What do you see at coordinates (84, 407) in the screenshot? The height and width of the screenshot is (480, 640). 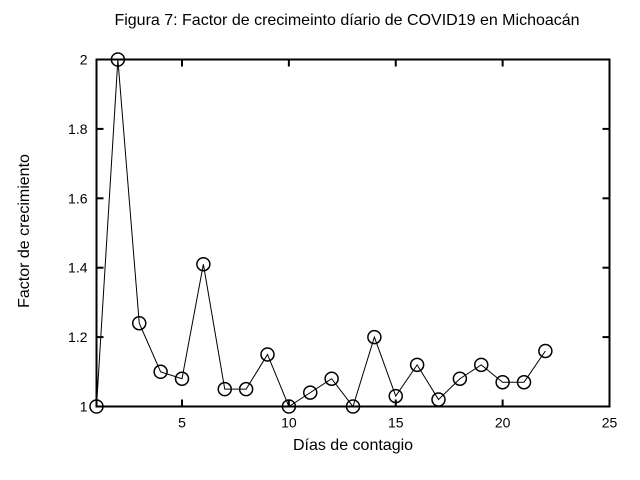 I see `y-tick-label: 1` at bounding box center [84, 407].